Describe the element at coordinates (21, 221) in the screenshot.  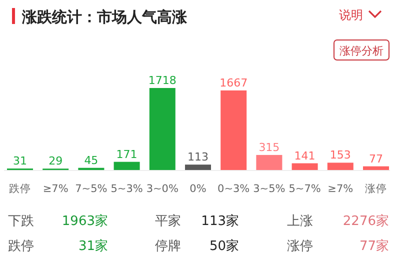
I see `text: 下跌` at that location.